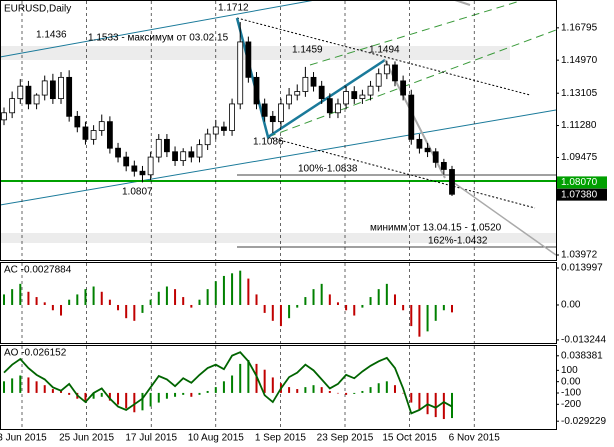 The height and width of the screenshot is (447, 614). What do you see at coordinates (281, 438) in the screenshot?
I see `x-tick-label: 1 Sep 2015` at bounding box center [281, 438].